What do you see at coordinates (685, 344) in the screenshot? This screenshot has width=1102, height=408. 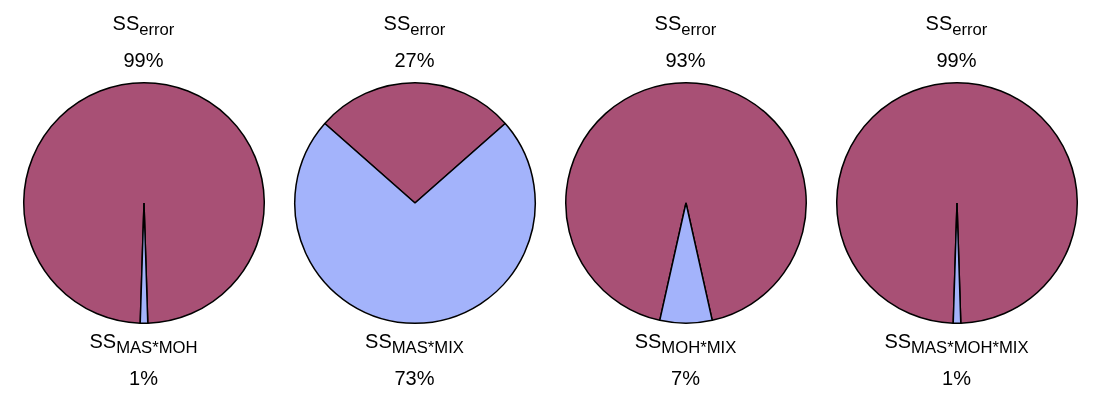 I see `slice-label: SS$_{MOH*MIX}$` at bounding box center [685, 344].